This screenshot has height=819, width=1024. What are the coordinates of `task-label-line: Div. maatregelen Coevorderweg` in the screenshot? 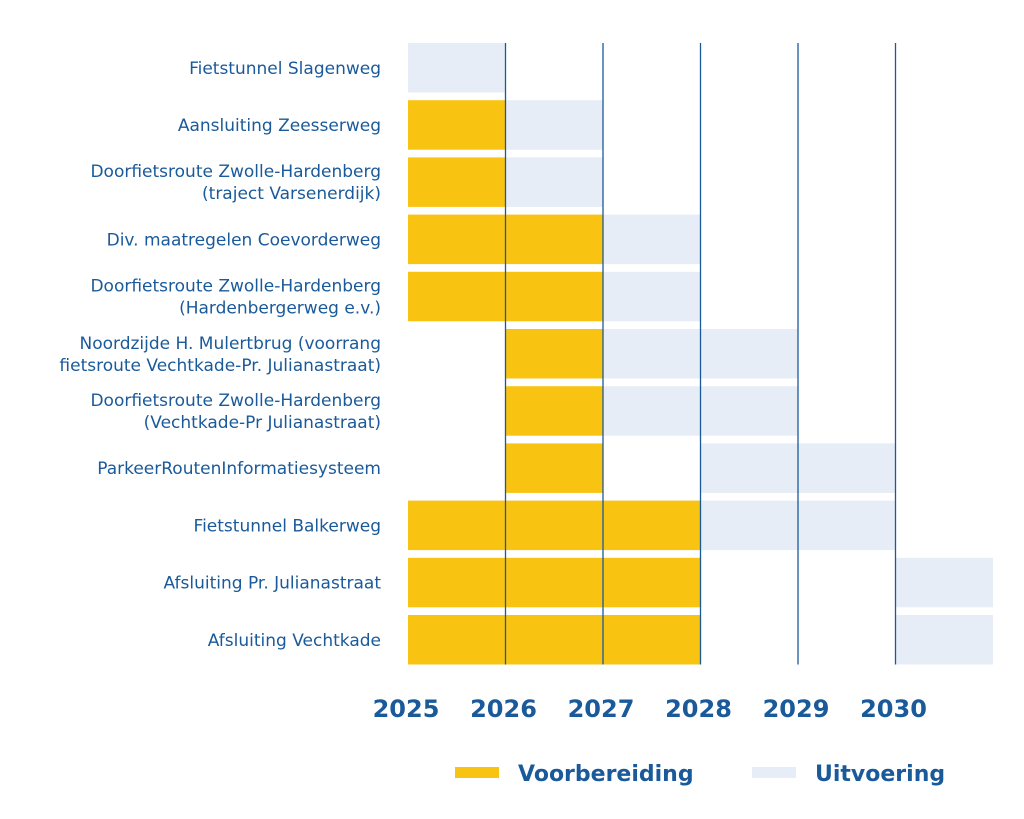 It's located at (244, 240).